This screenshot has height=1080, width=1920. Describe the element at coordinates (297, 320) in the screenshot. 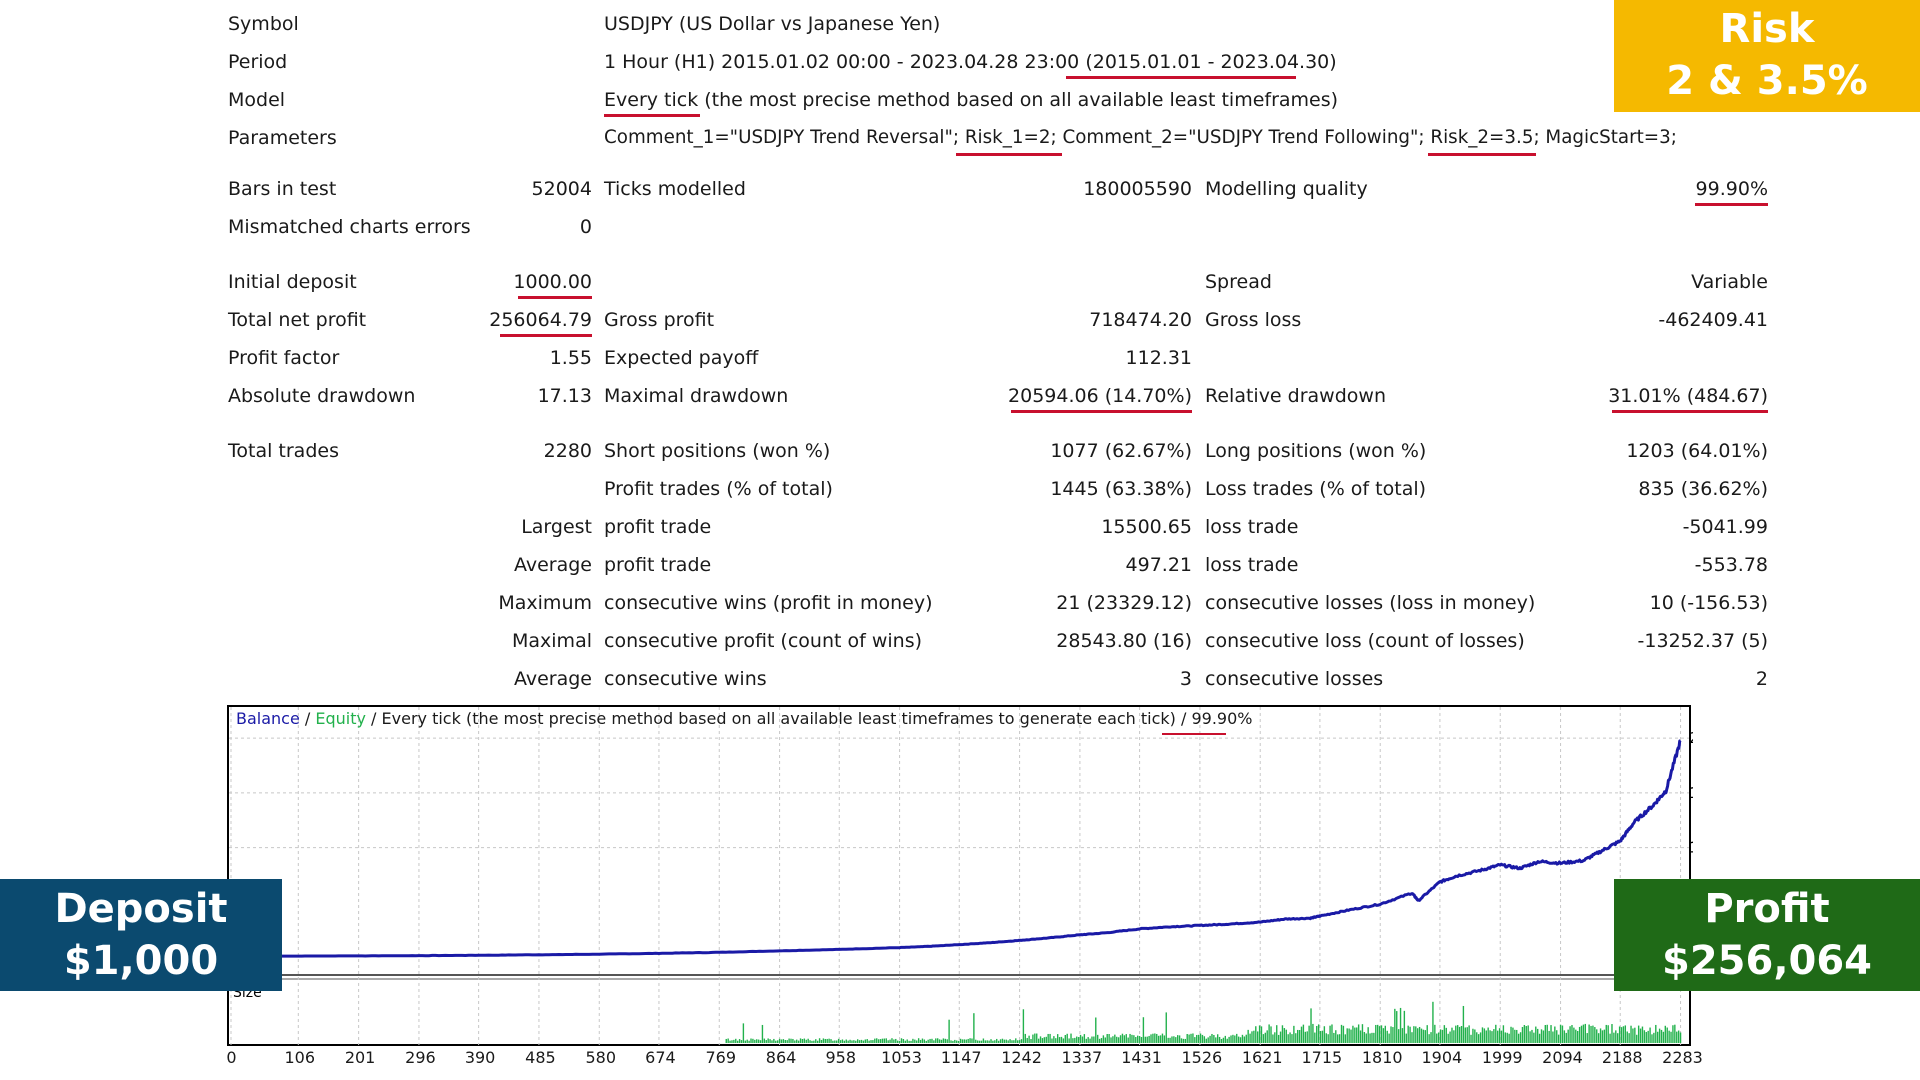

I see `total-net-profit-label: Total net profit` at that location.